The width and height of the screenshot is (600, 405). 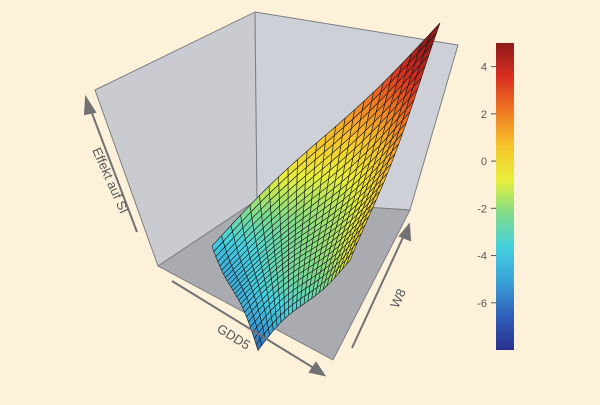 I want to click on x-axis-line, so click(x=244, y=325).